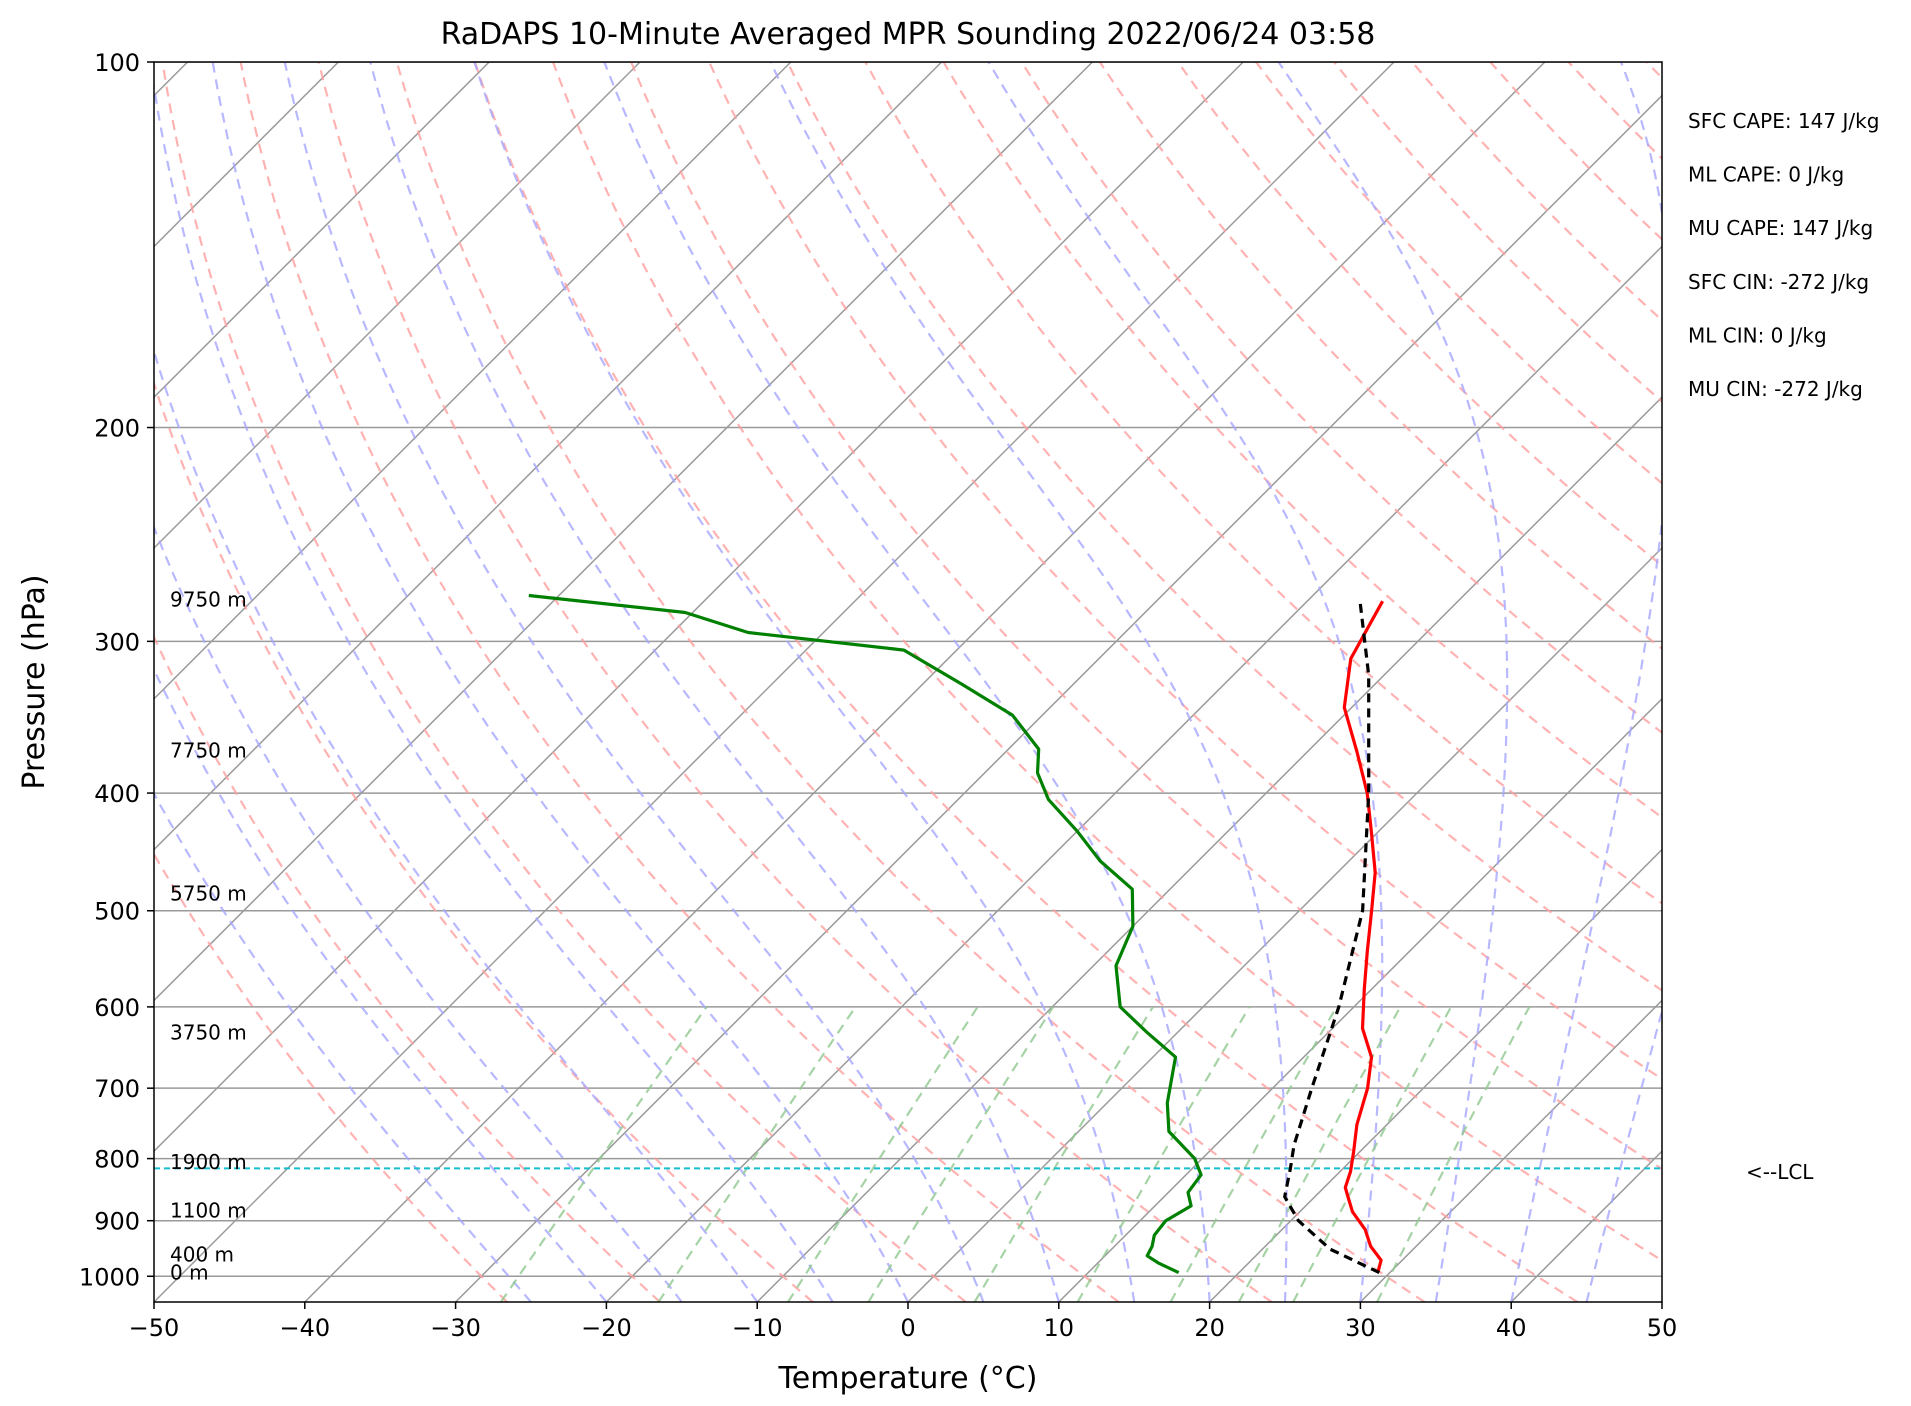 The image size is (1911, 1406). What do you see at coordinates (117, 1160) in the screenshot?
I see `y-tick-label: 800` at bounding box center [117, 1160].